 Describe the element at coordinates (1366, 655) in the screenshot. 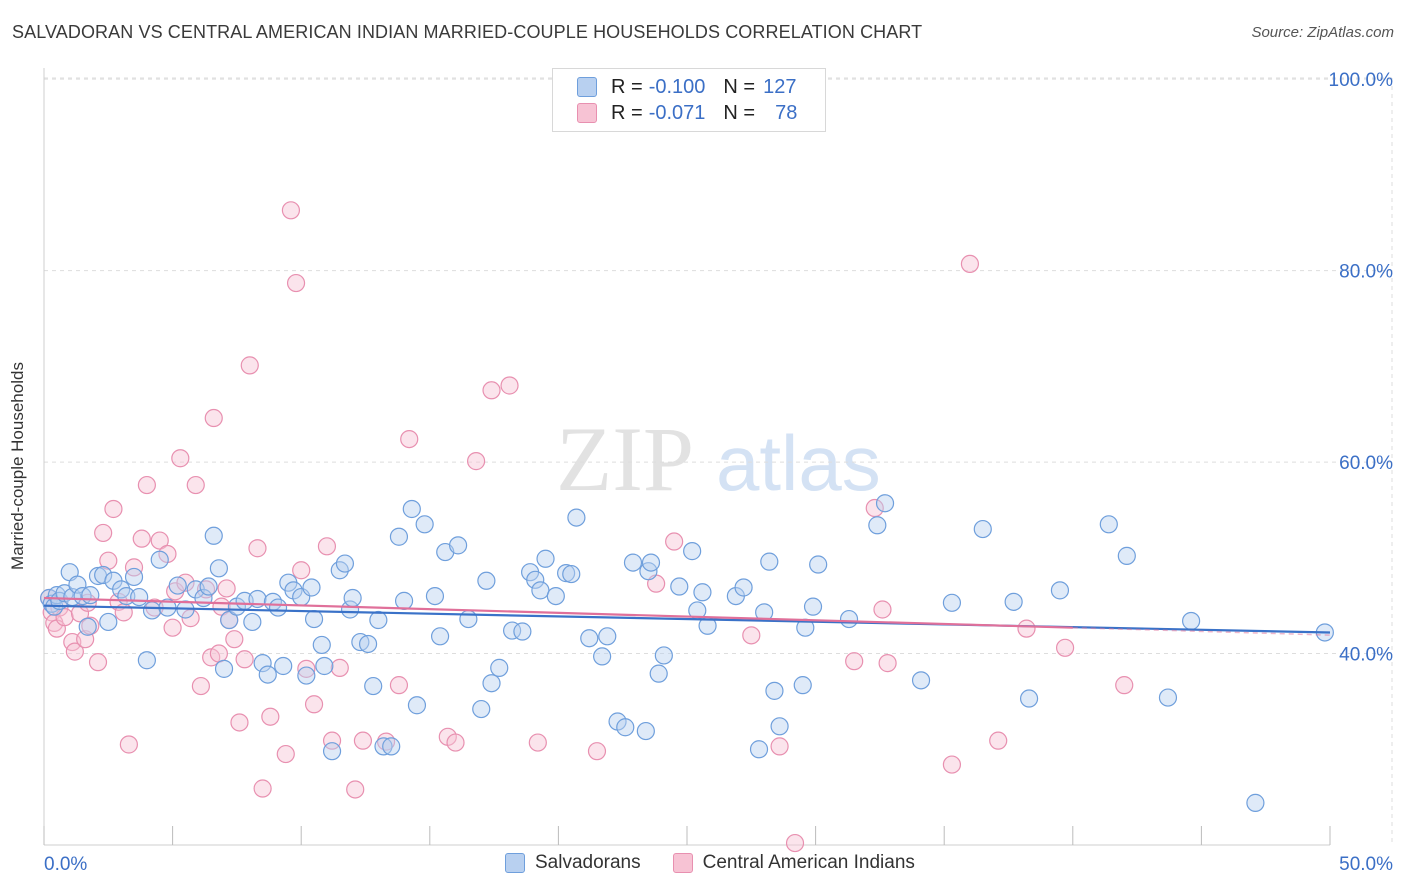

I see `y-tick-label: 40.0%` at that location.